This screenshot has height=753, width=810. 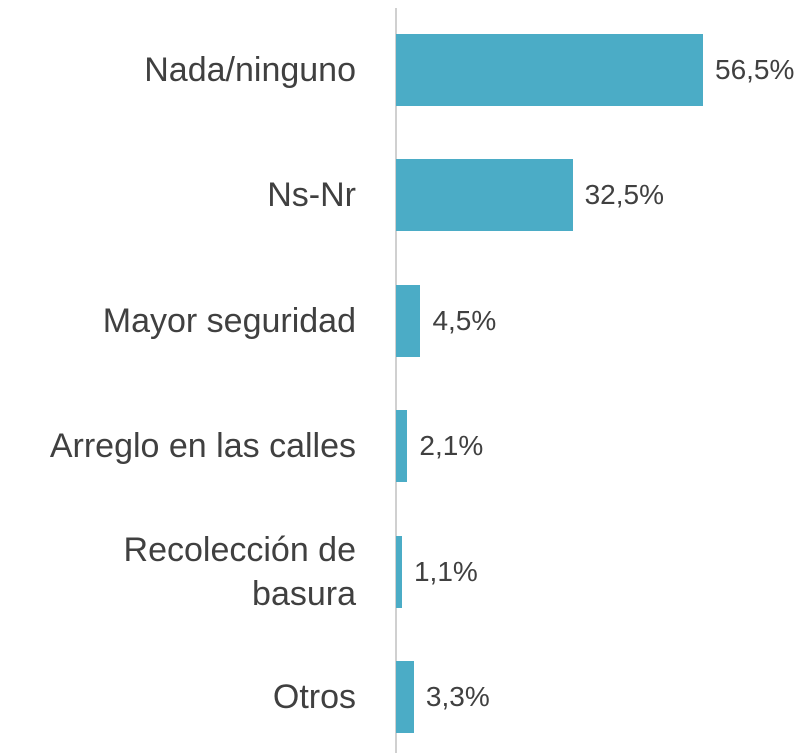 I want to click on axis-line, so click(x=396, y=380).